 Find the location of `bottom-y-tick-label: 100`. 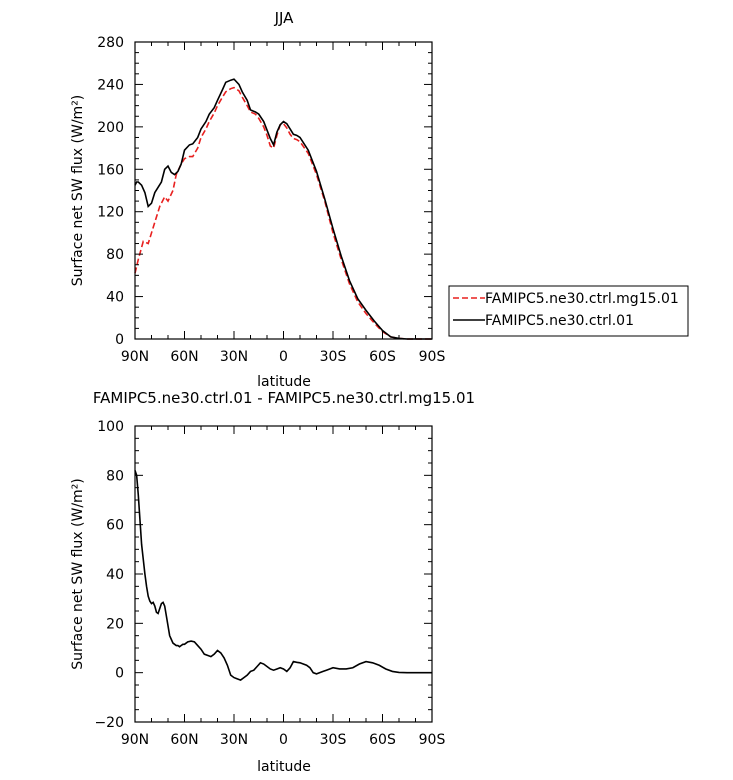

bottom-y-tick-label: 100 is located at coordinates (110, 427).